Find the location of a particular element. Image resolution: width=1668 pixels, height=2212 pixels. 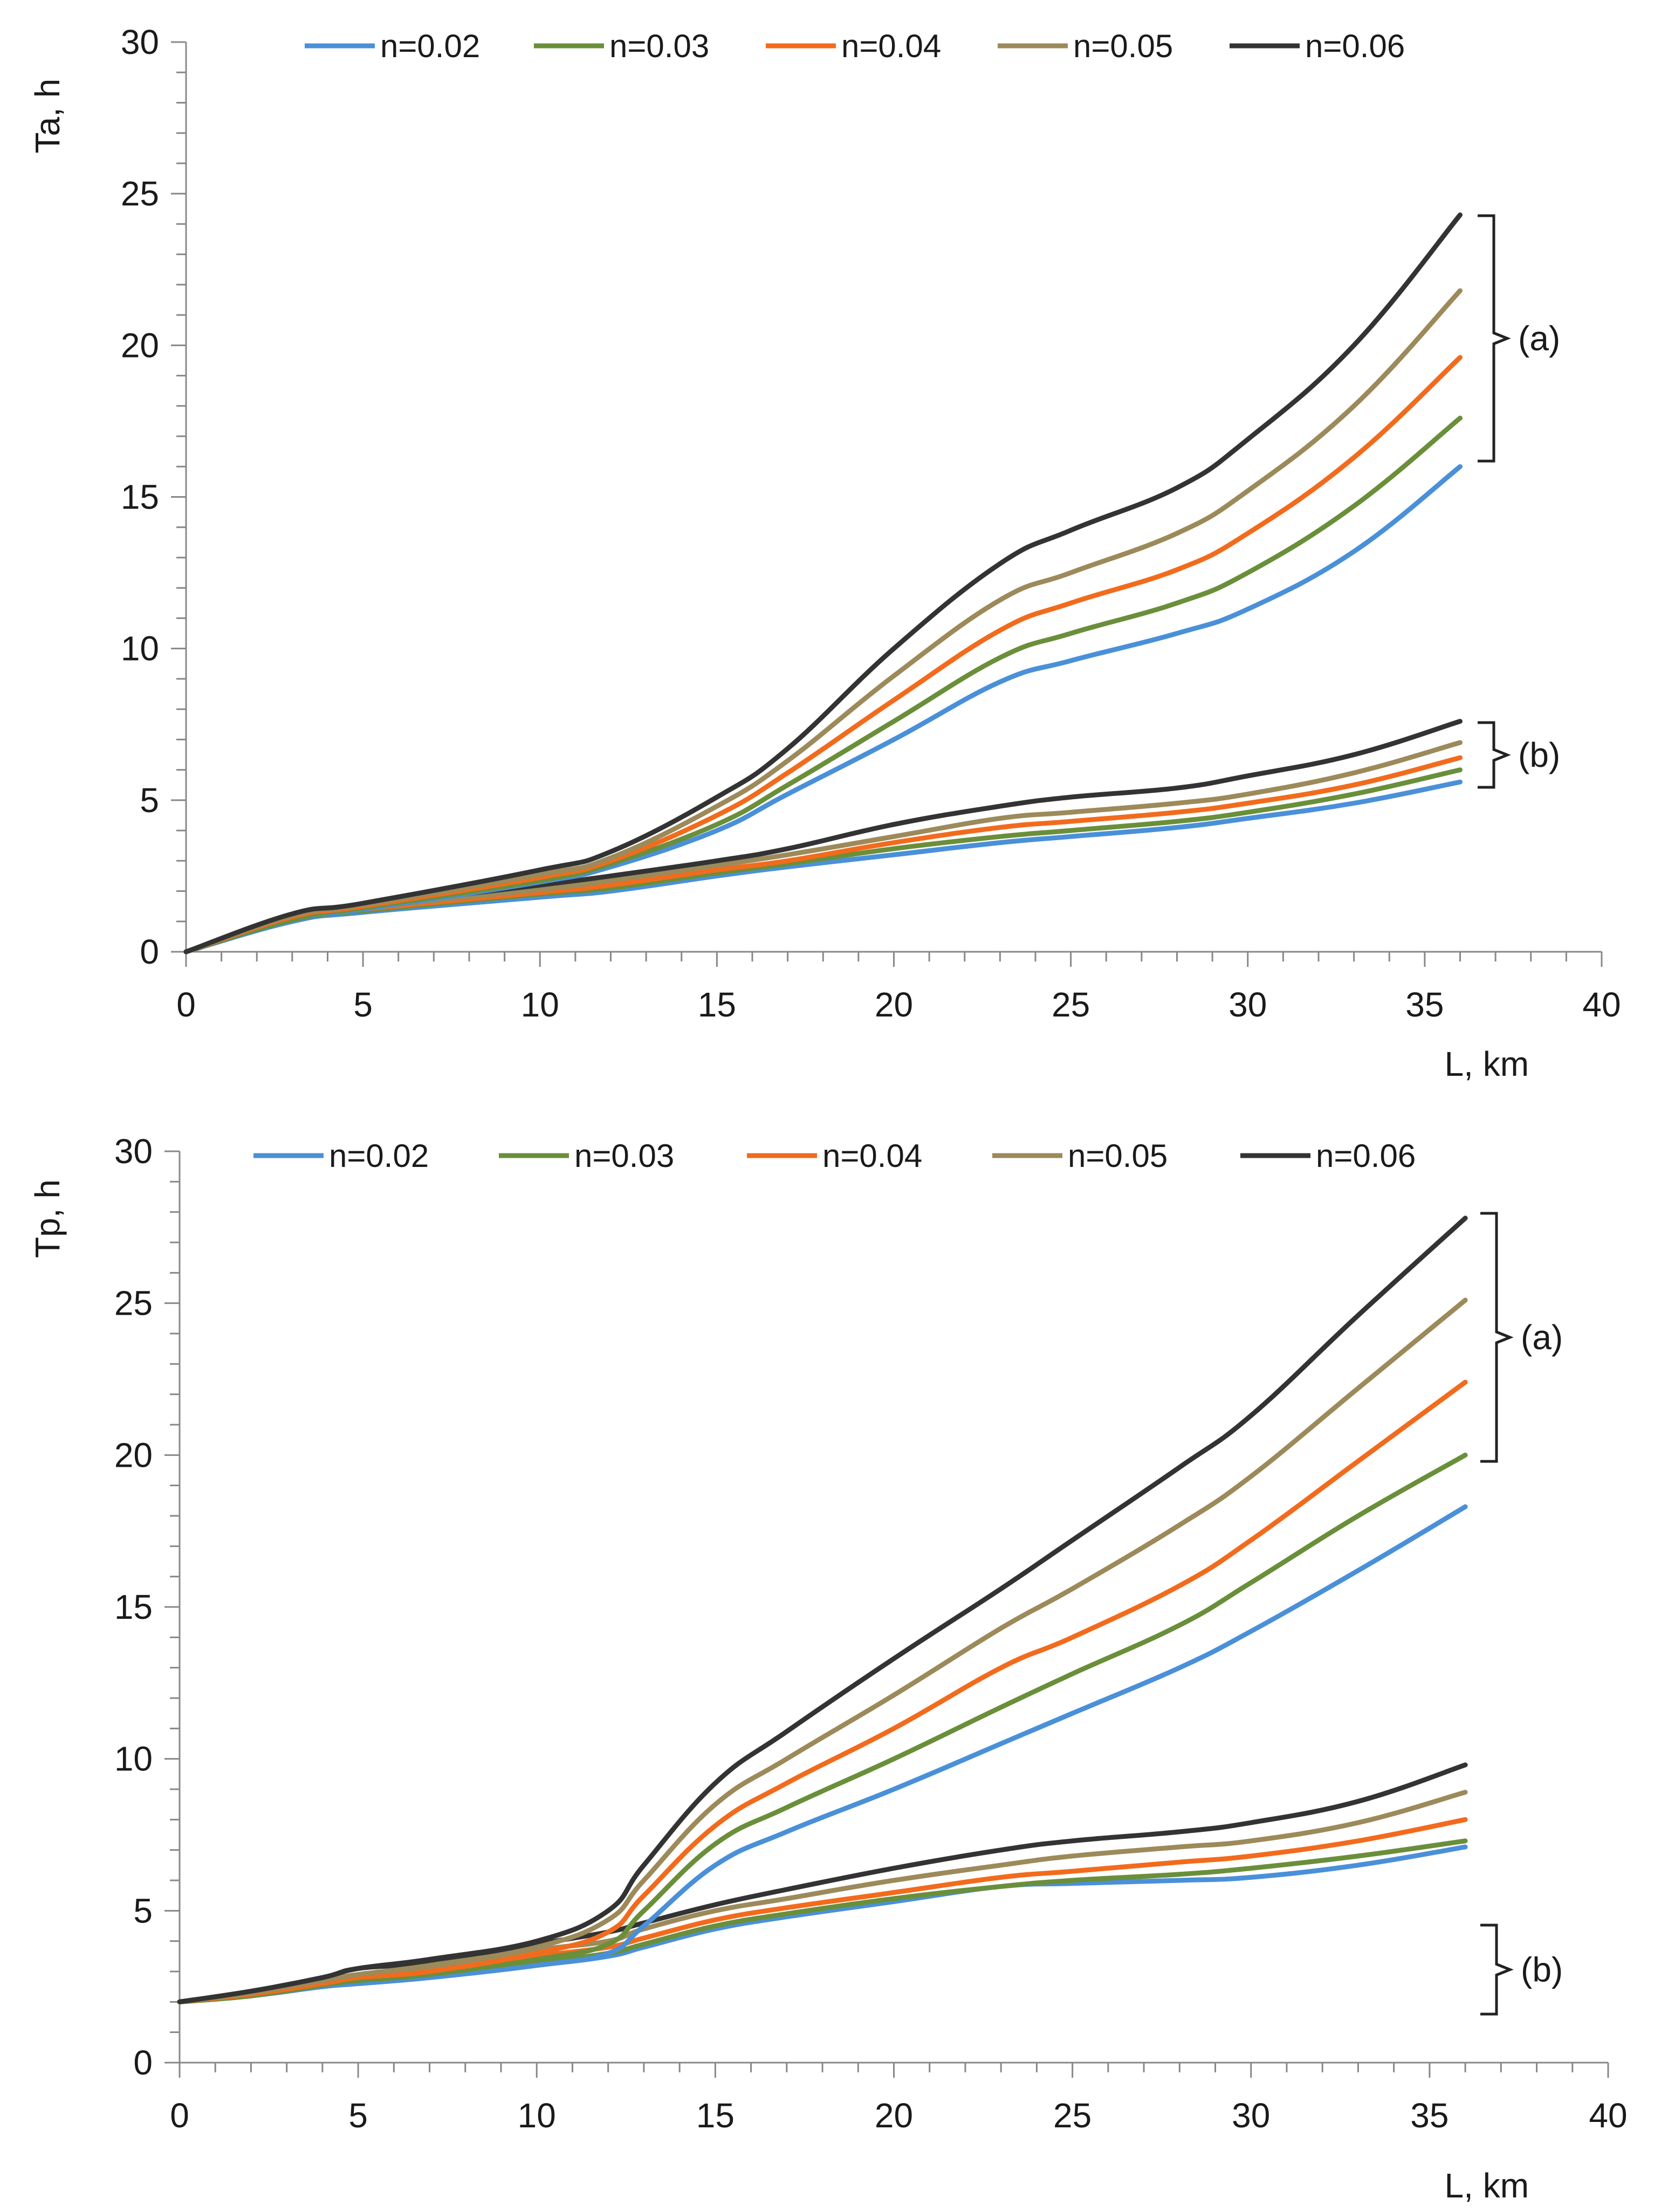

y-axis-title-tp: Tp, h is located at coordinates (47, 1218).